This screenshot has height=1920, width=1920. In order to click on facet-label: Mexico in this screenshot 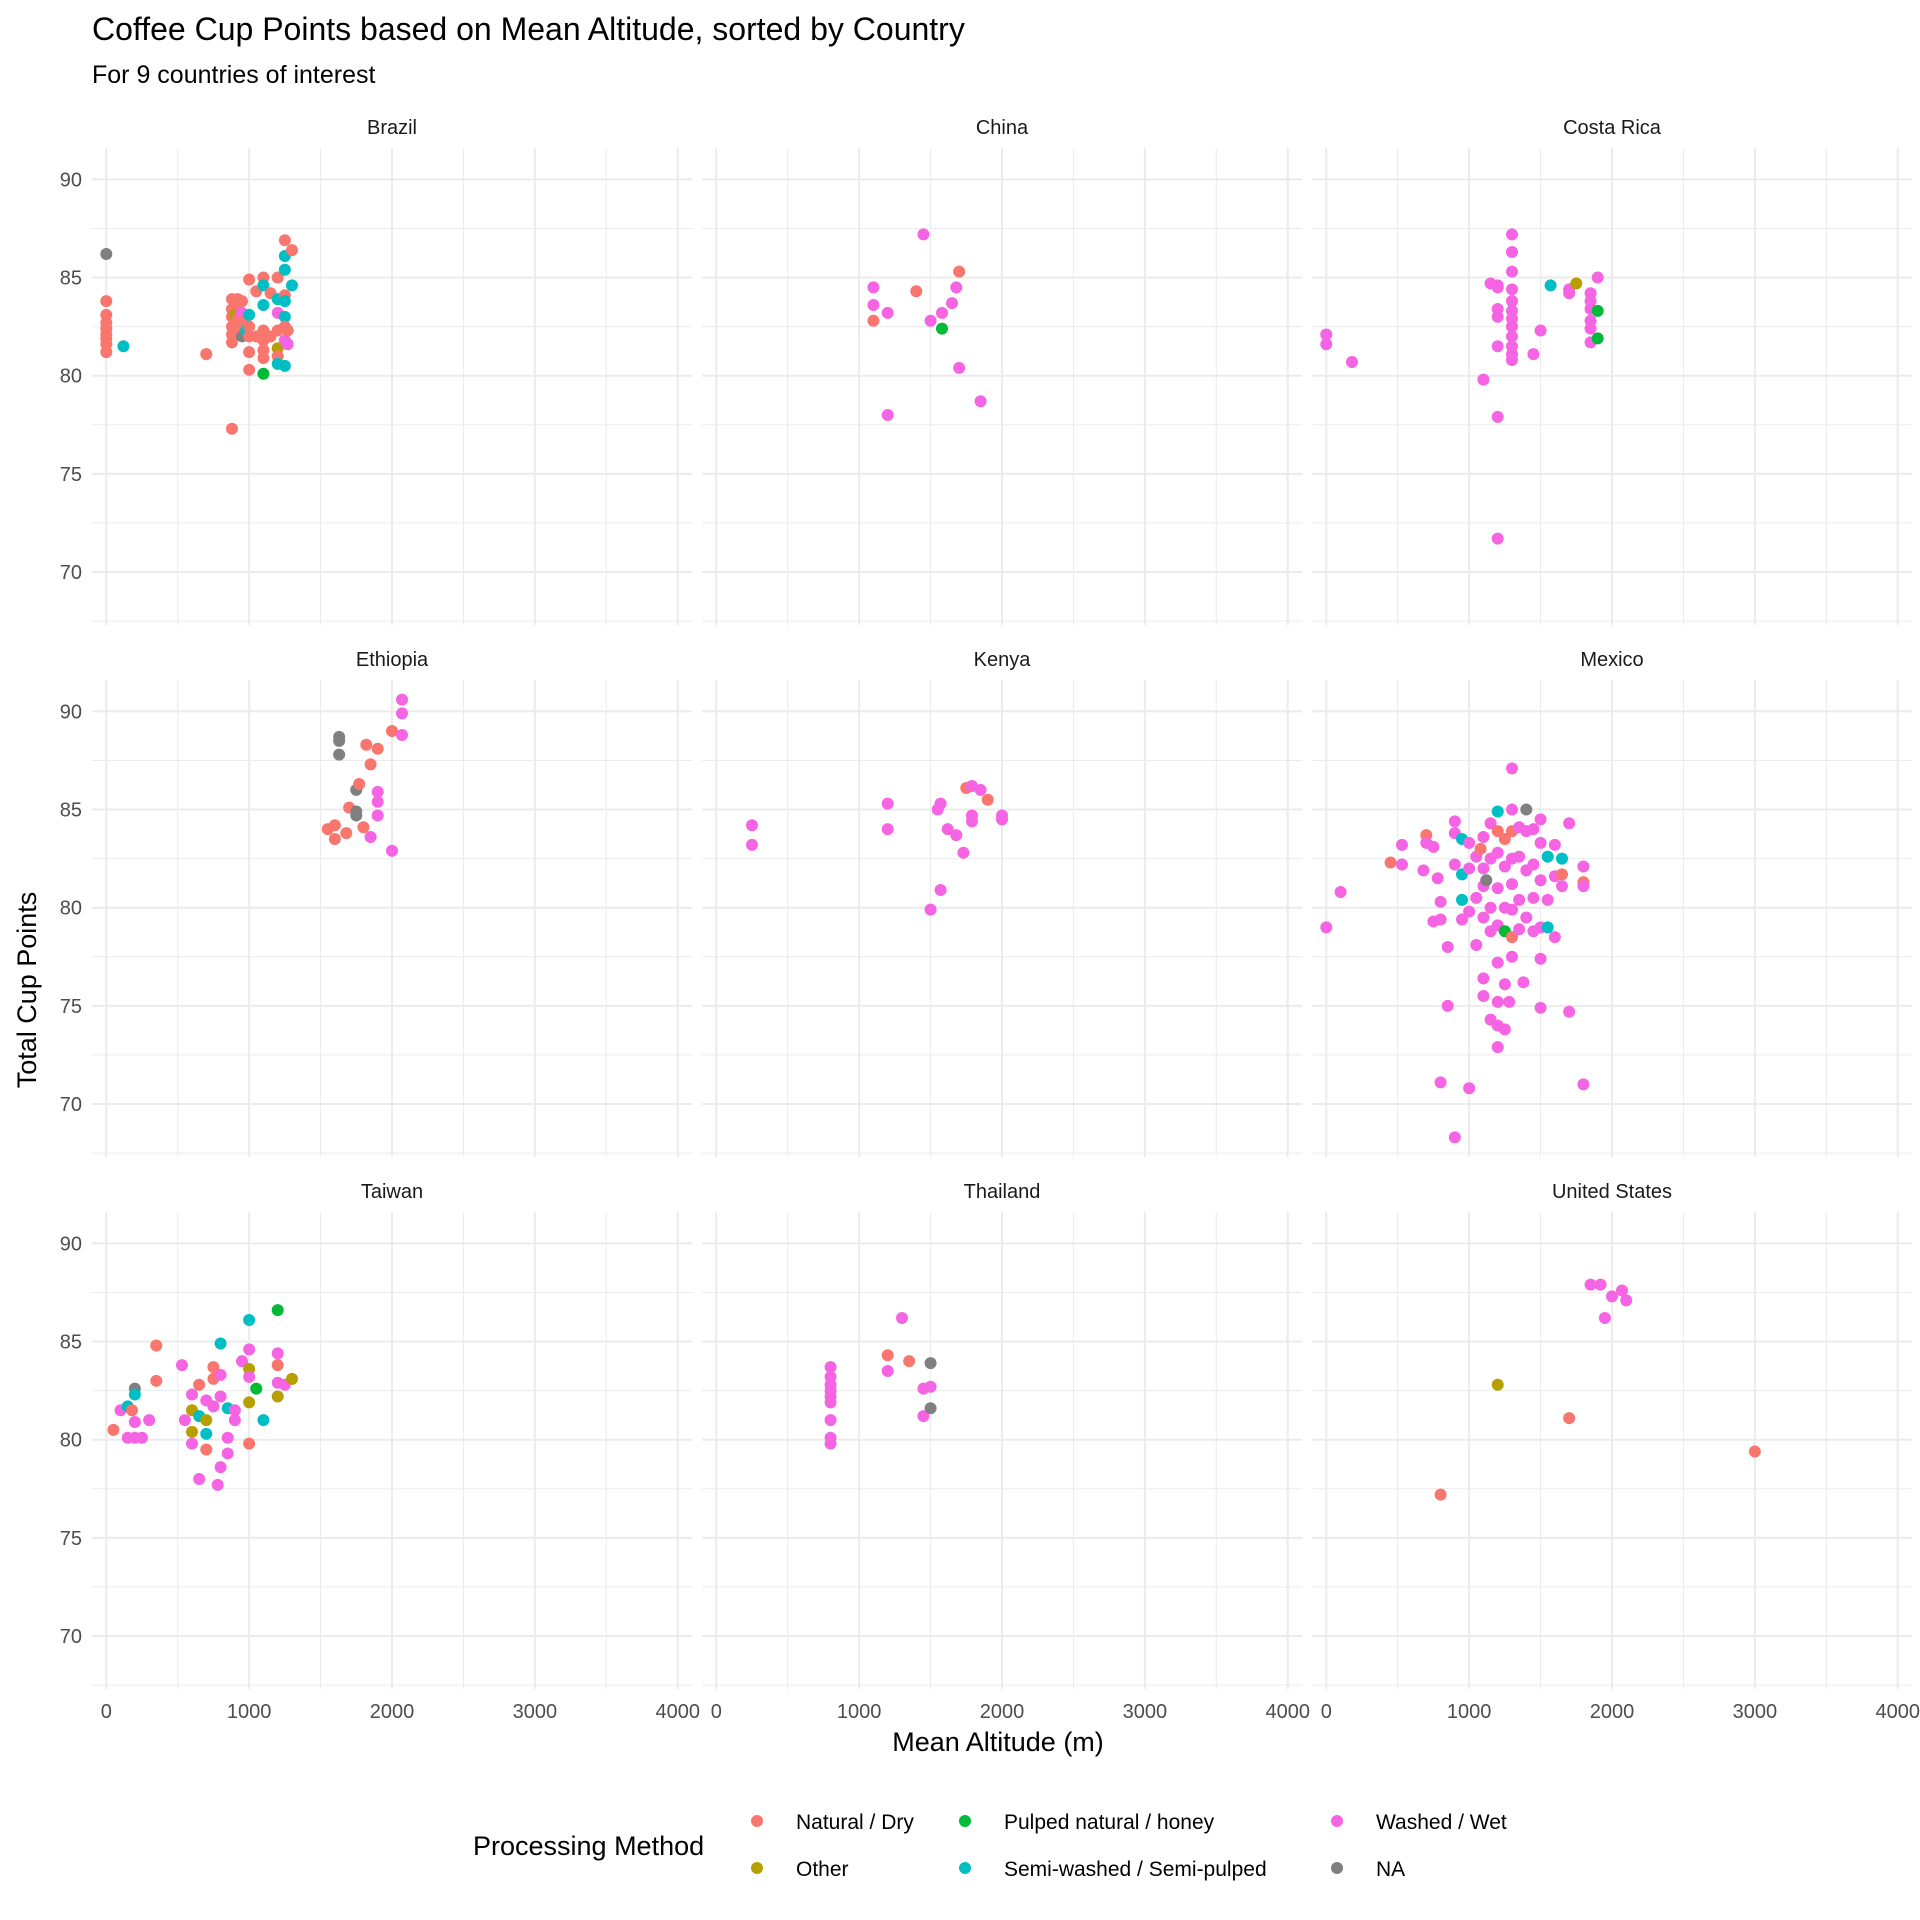, I will do `click(1611, 660)`.